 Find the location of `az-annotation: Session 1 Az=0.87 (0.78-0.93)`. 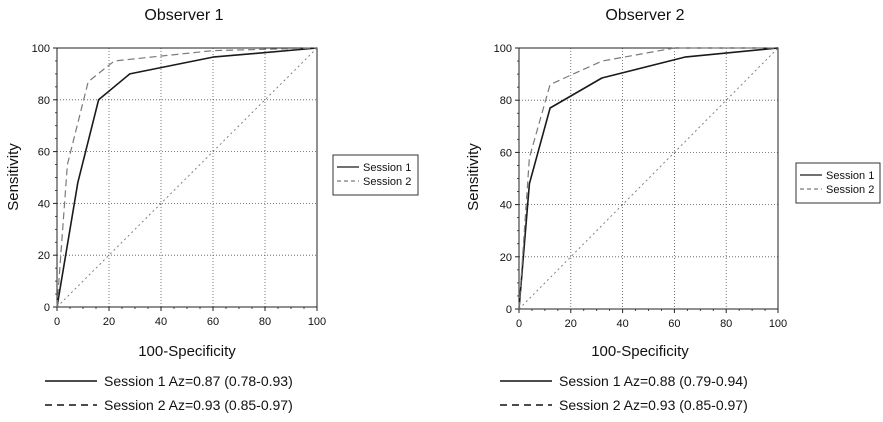

az-annotation: Session 1 Az=0.87 (0.78-0.93) is located at coordinates (198, 381).